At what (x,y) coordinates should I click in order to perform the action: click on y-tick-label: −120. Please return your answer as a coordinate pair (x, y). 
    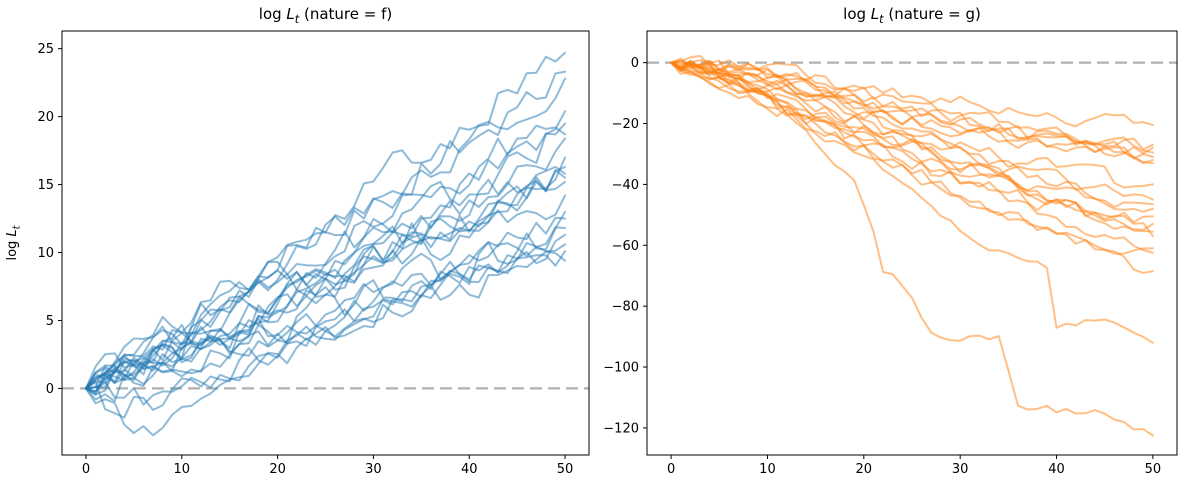
    Looking at the image, I should click on (621, 428).